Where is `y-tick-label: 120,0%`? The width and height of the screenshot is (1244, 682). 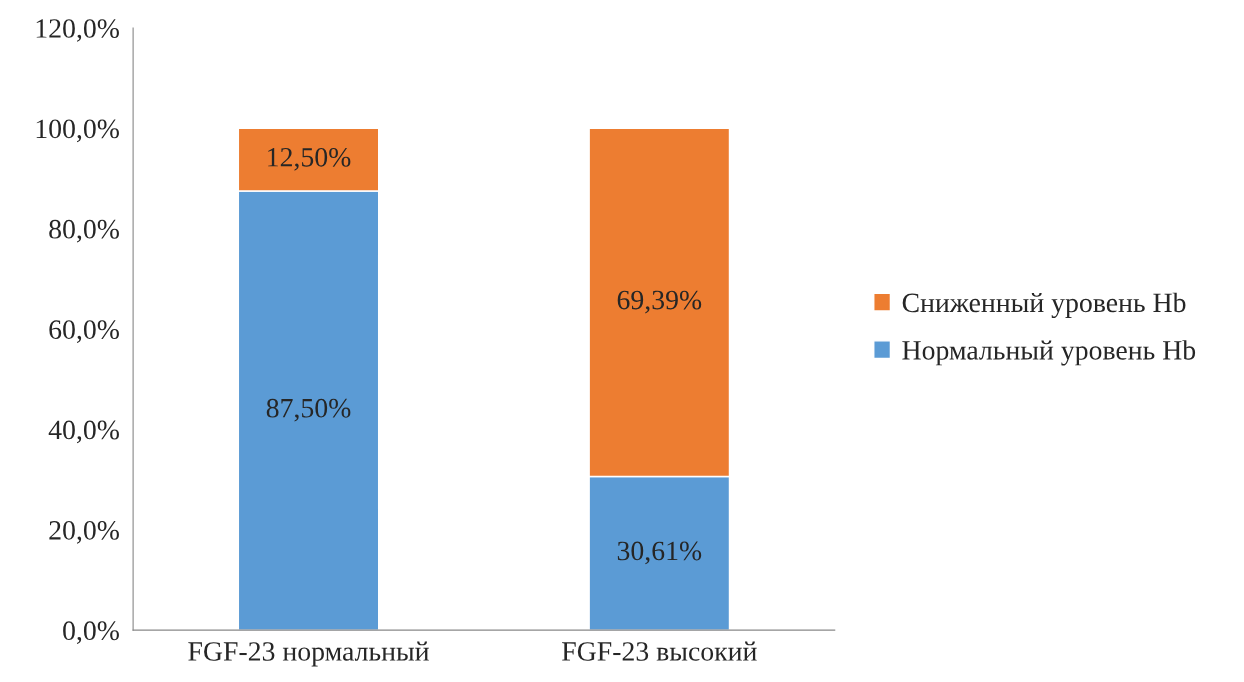
y-tick-label: 120,0% is located at coordinates (77, 30).